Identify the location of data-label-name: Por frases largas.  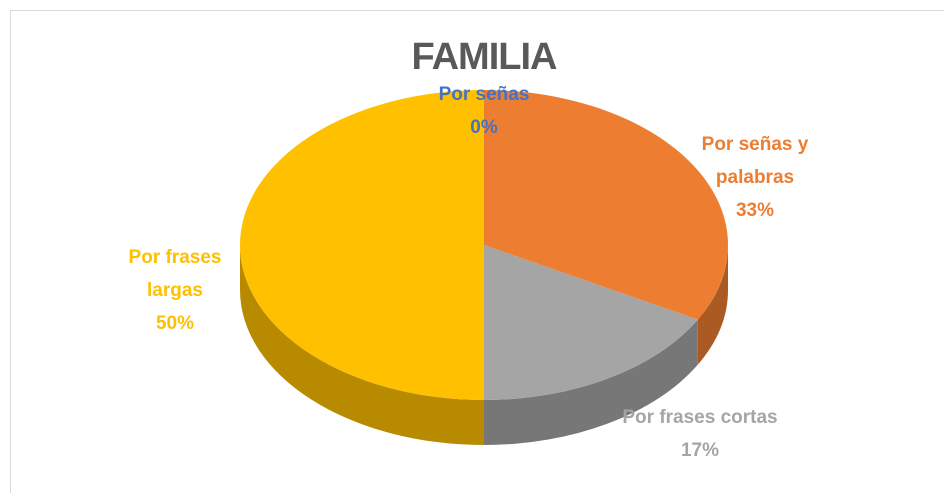
(175, 274).